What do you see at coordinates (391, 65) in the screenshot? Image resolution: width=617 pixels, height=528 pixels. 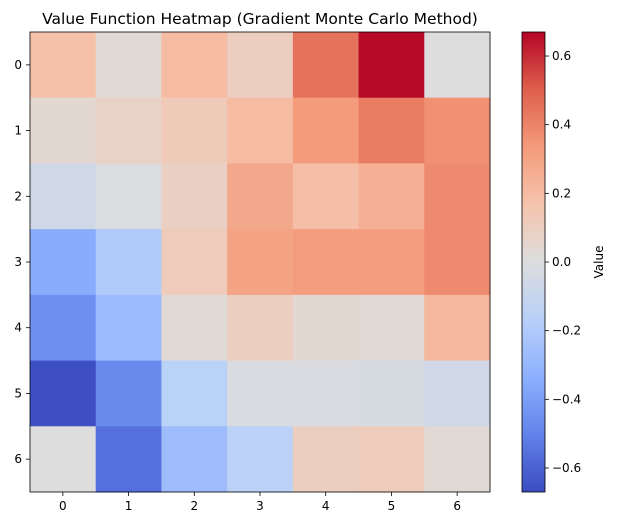 I see `heatmap-cell-r0-c5` at bounding box center [391, 65].